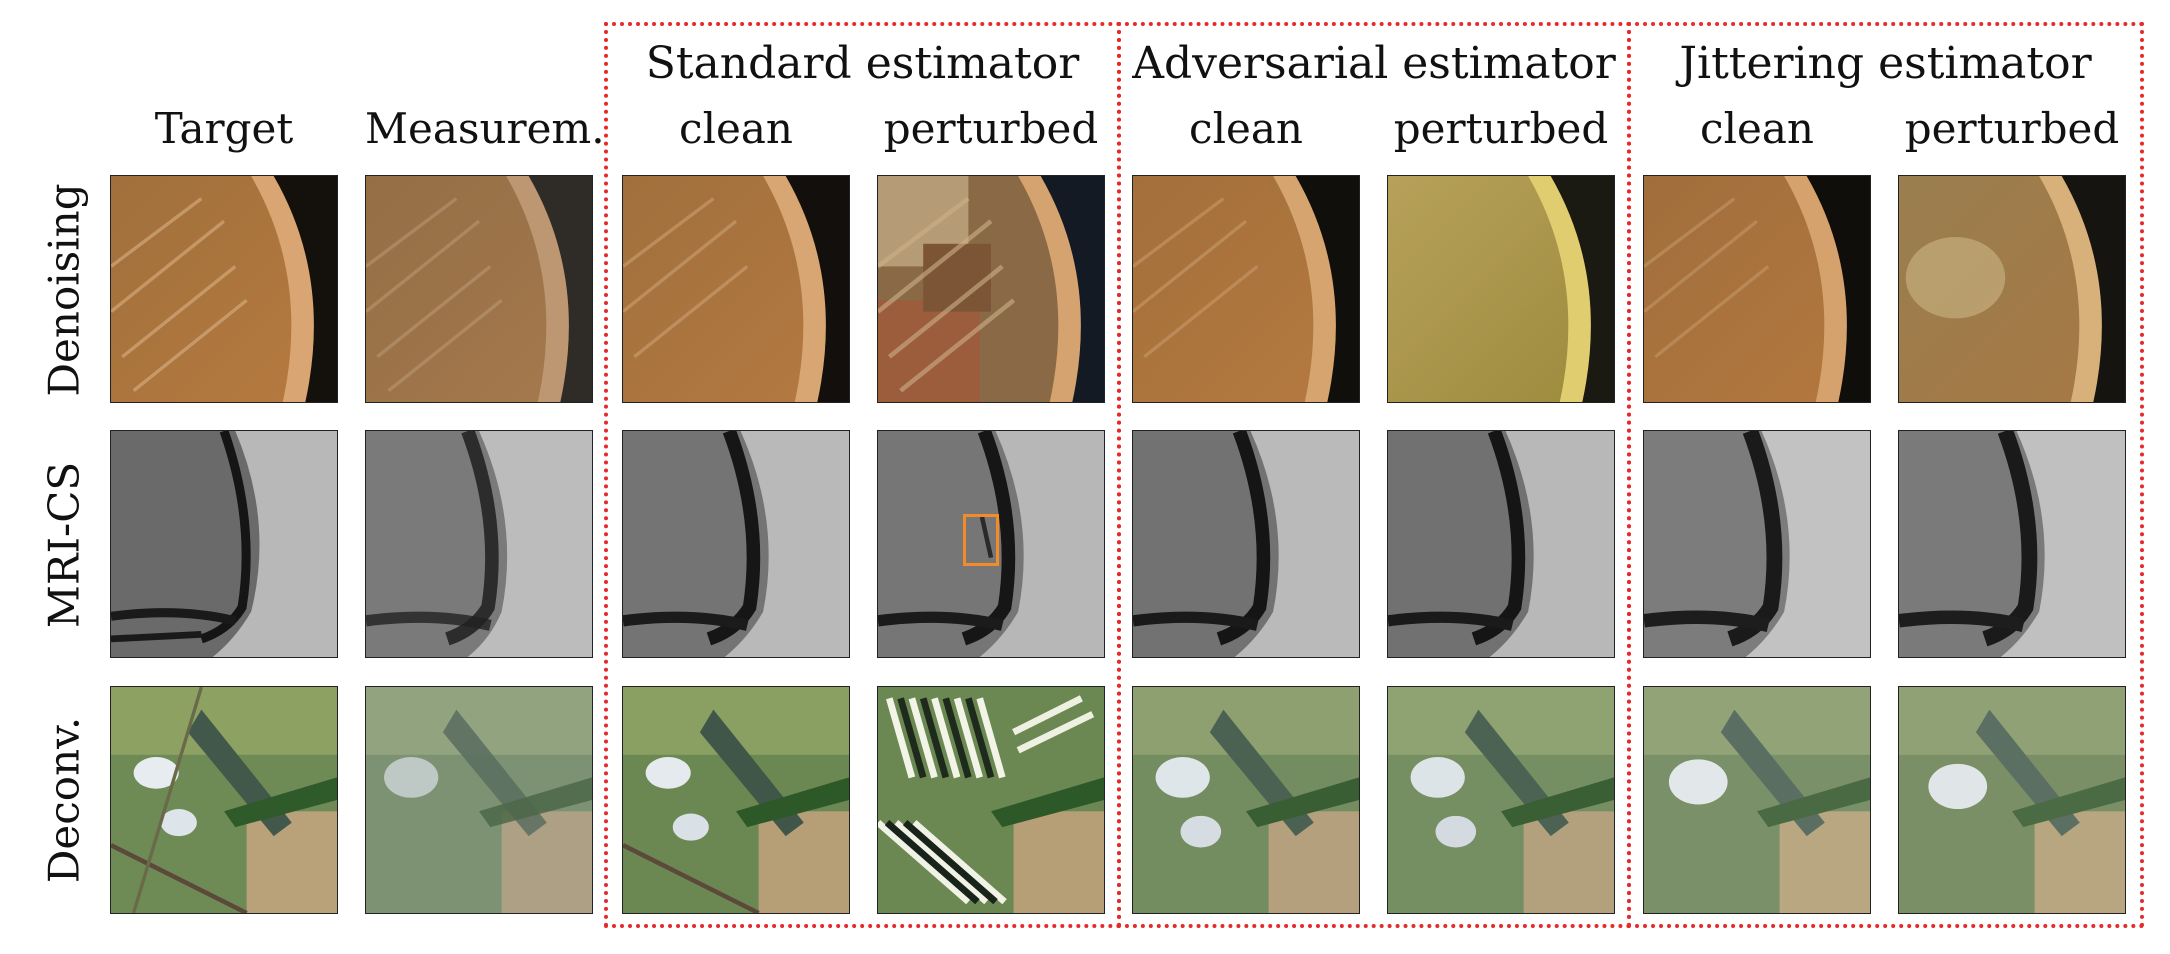 This screenshot has width=2170, height=954. What do you see at coordinates (479, 544) in the screenshot?
I see `image-mri-measurement` at bounding box center [479, 544].